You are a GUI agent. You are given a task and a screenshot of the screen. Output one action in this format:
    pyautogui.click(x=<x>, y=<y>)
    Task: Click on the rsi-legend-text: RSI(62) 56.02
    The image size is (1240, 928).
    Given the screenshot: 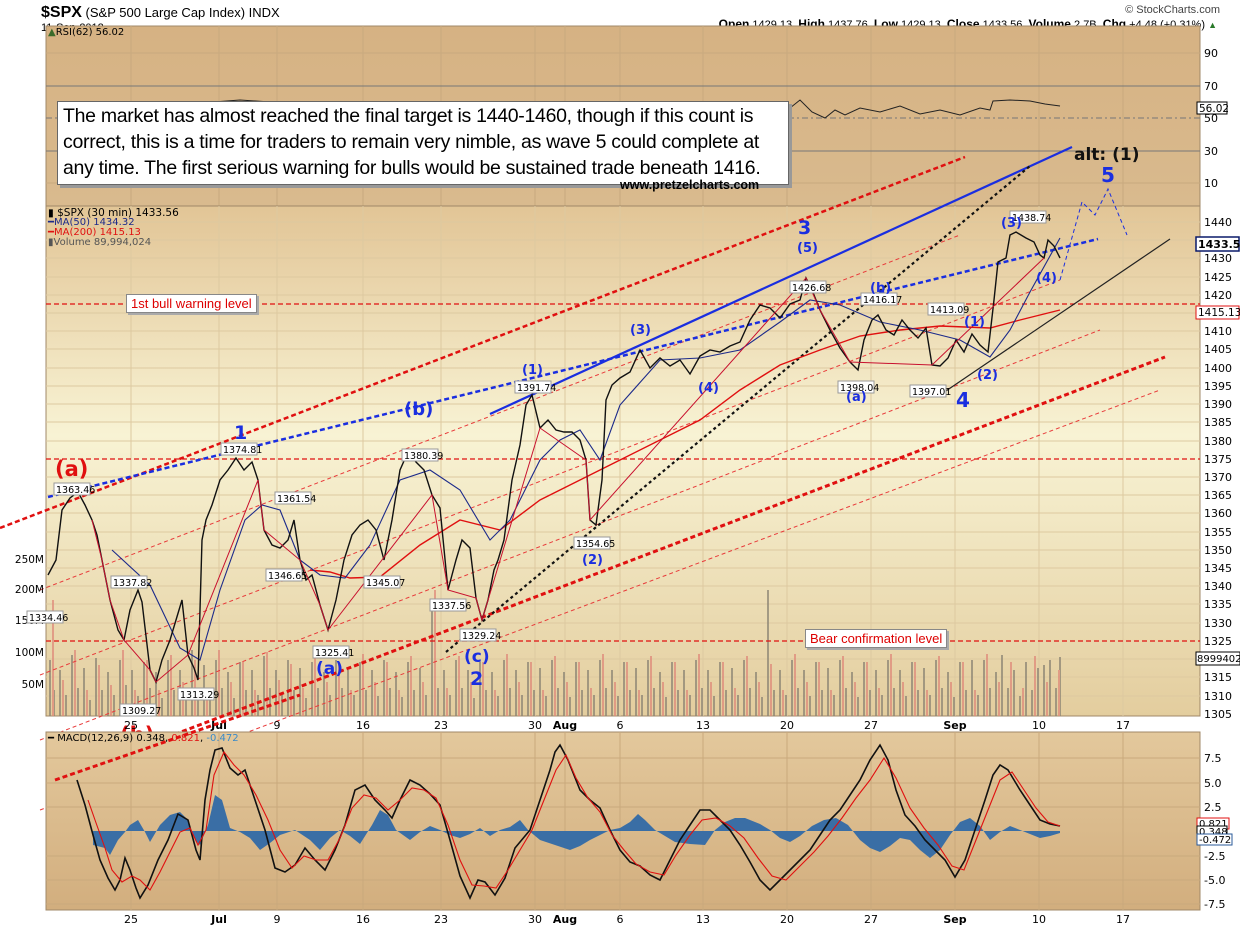 What is the action you would take?
    pyautogui.click(x=90, y=32)
    